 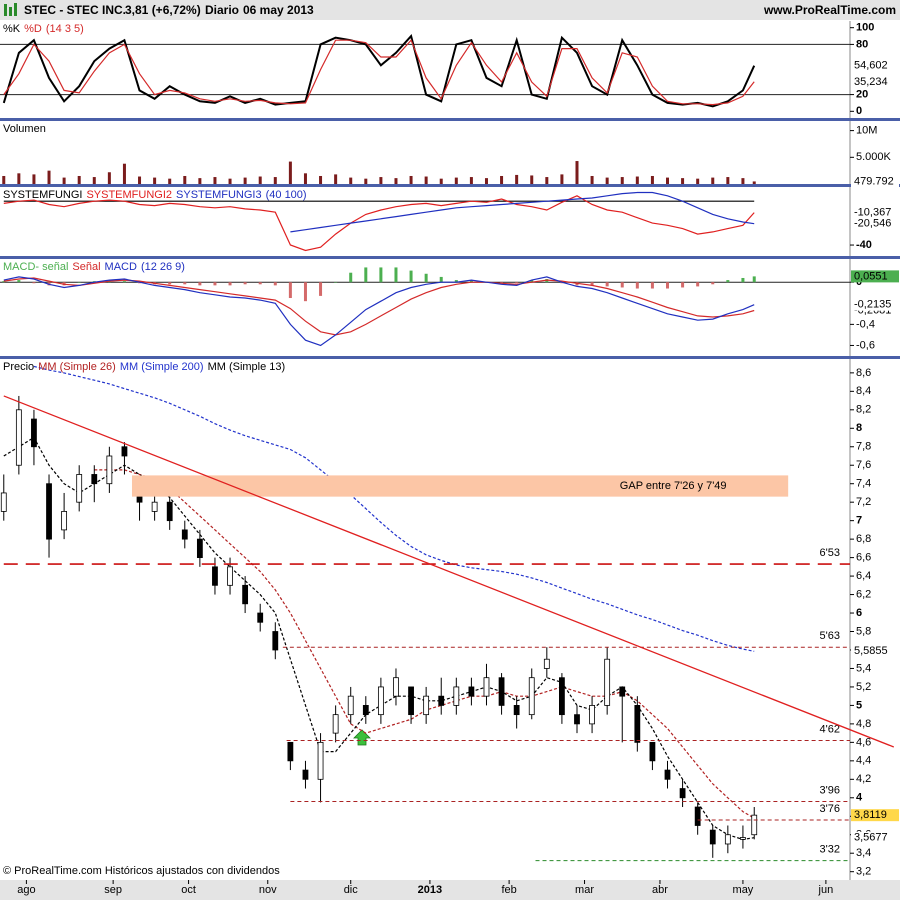 I want to click on y-tick-label: 3,2, so click(x=863, y=872).